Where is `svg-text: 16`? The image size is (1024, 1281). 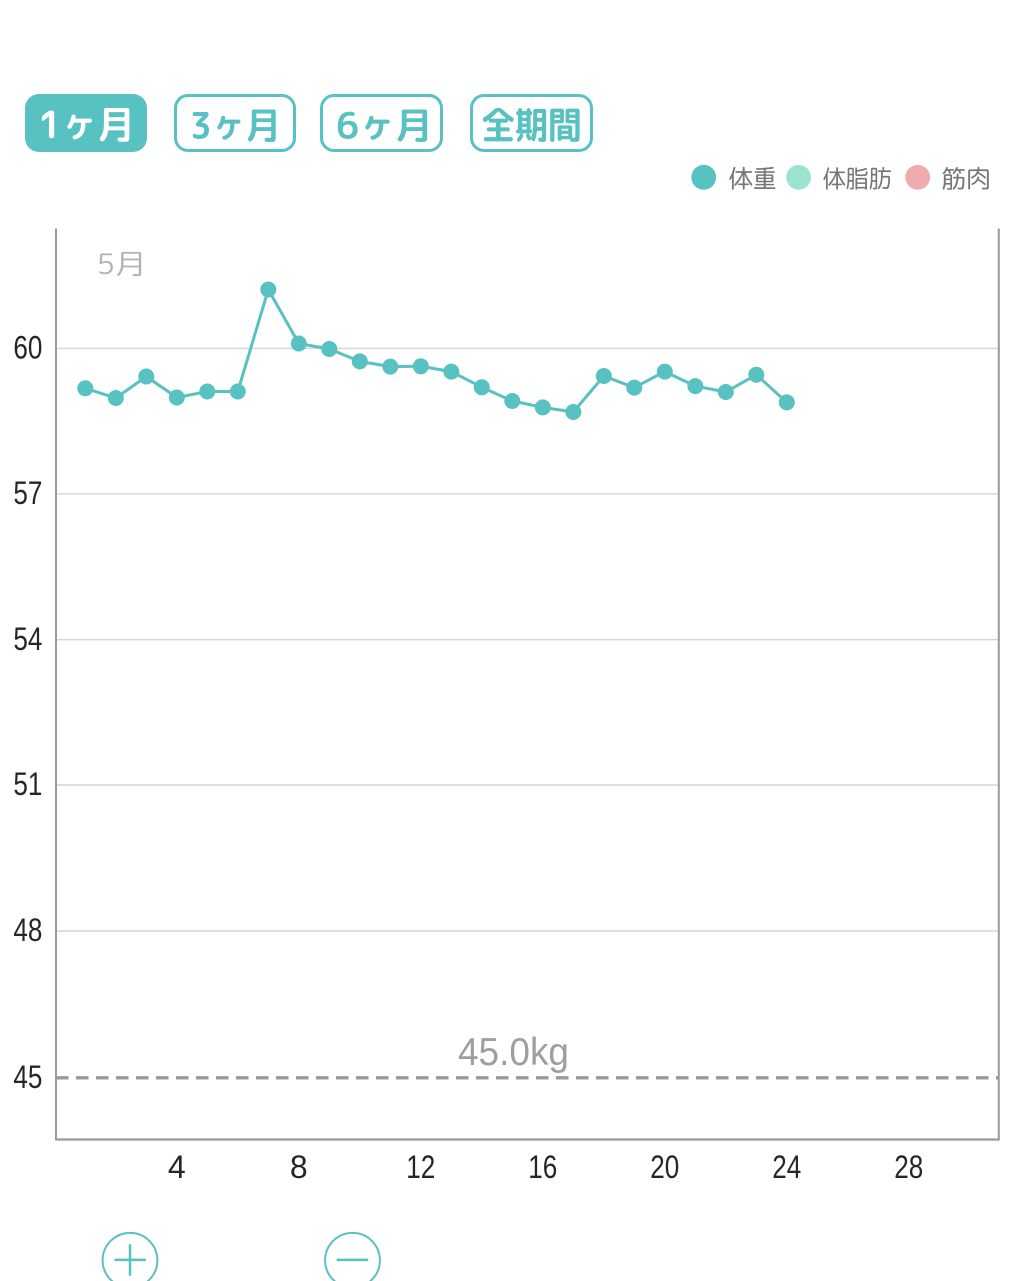
svg-text: 16 is located at coordinates (542, 1167).